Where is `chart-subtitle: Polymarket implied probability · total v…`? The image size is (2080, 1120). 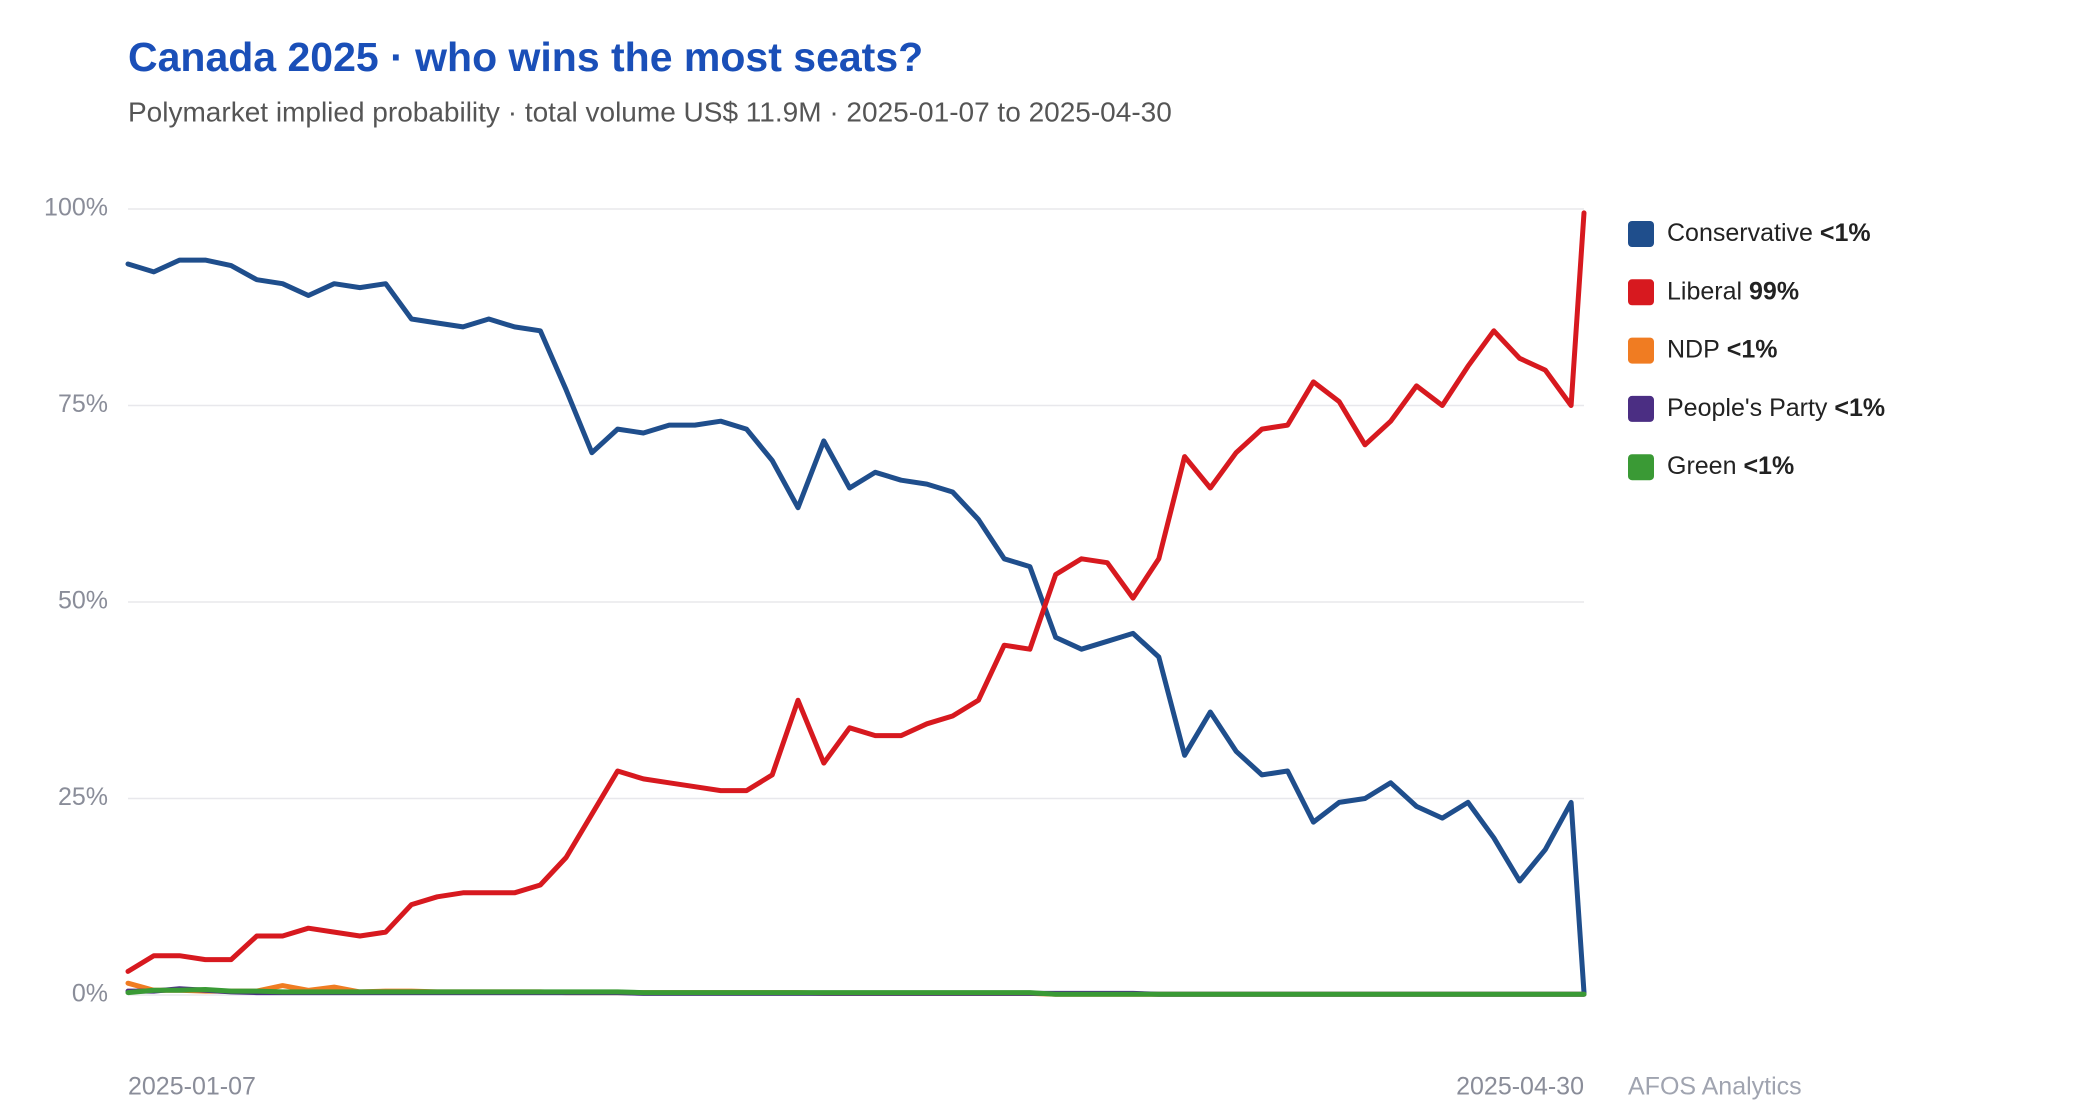
chart-subtitle: Polymarket implied probability · total v… is located at coordinates (650, 111).